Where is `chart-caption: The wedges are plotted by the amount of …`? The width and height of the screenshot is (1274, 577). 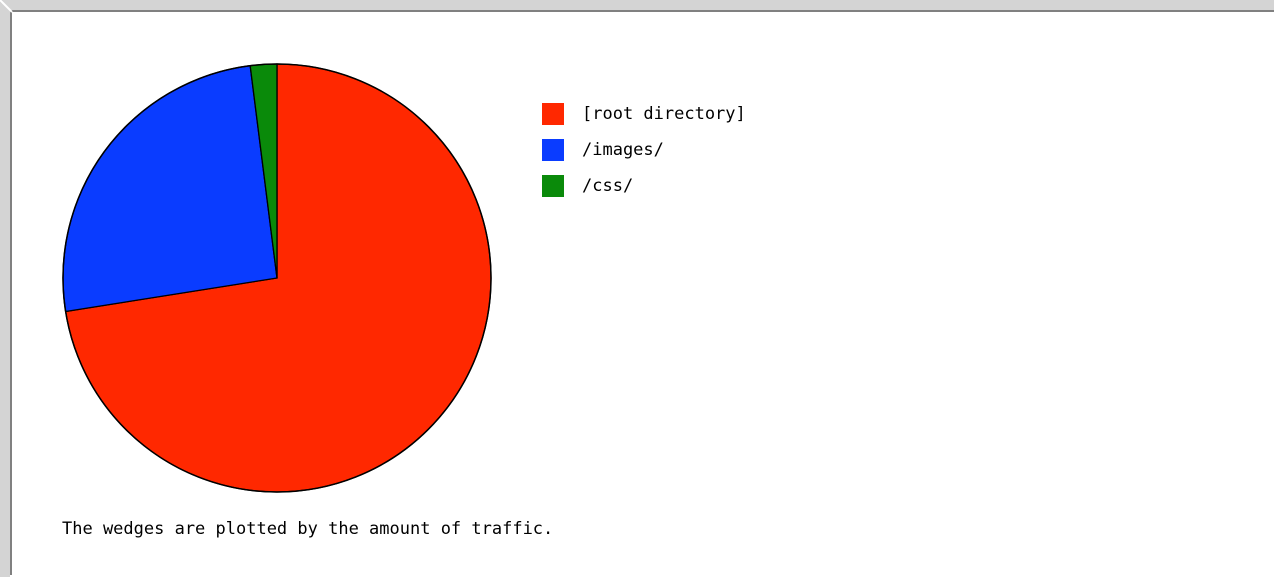 chart-caption: The wedges are plotted by the amount of … is located at coordinates (308, 529).